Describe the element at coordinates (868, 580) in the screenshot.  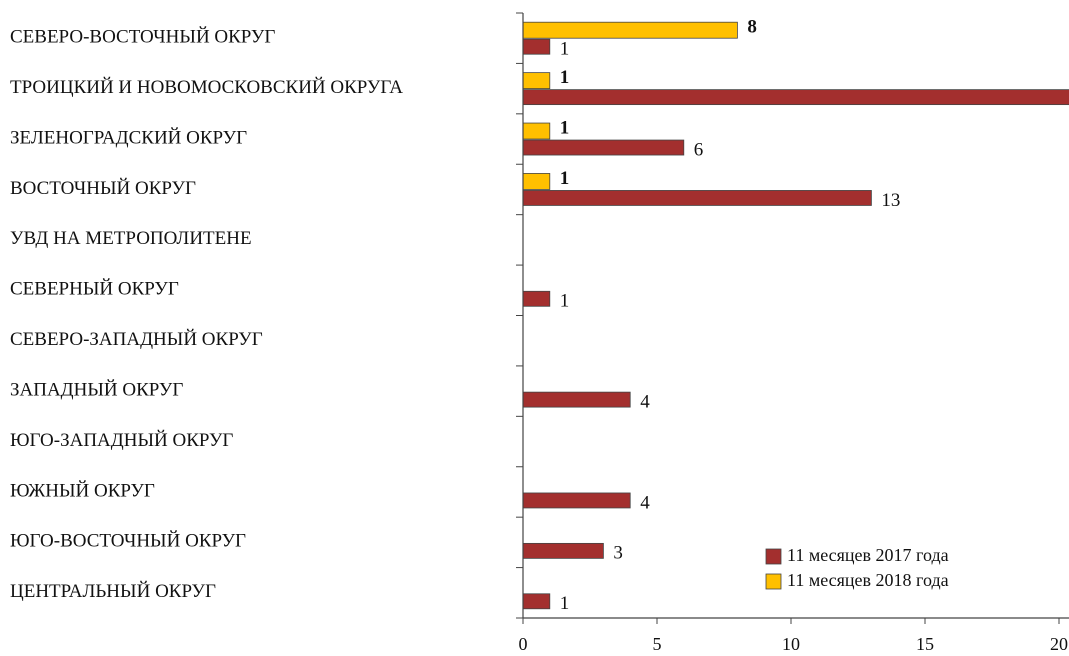
I see `legend-label: 11 месяцев 2018 года` at that location.